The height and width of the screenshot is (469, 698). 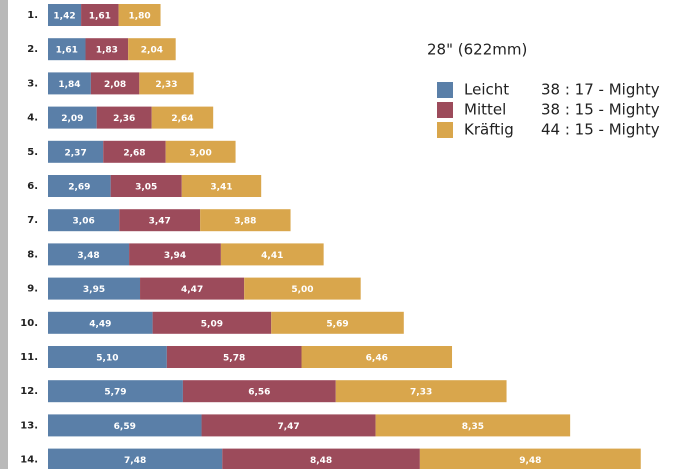 I want to click on value-label: 2,08, so click(x=115, y=85).